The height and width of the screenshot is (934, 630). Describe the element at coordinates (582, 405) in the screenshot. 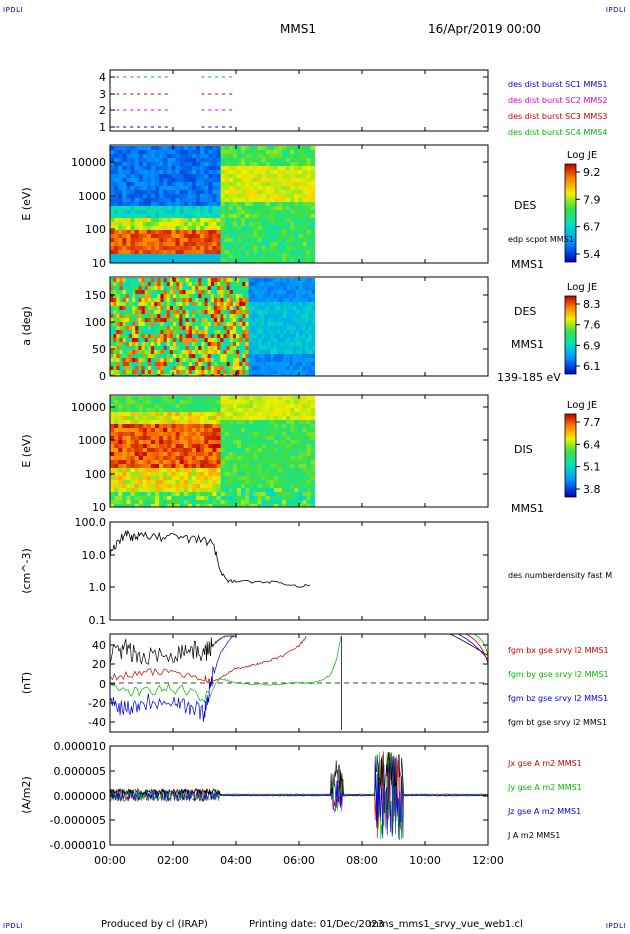

I see `colorbar-title: Log JE` at that location.